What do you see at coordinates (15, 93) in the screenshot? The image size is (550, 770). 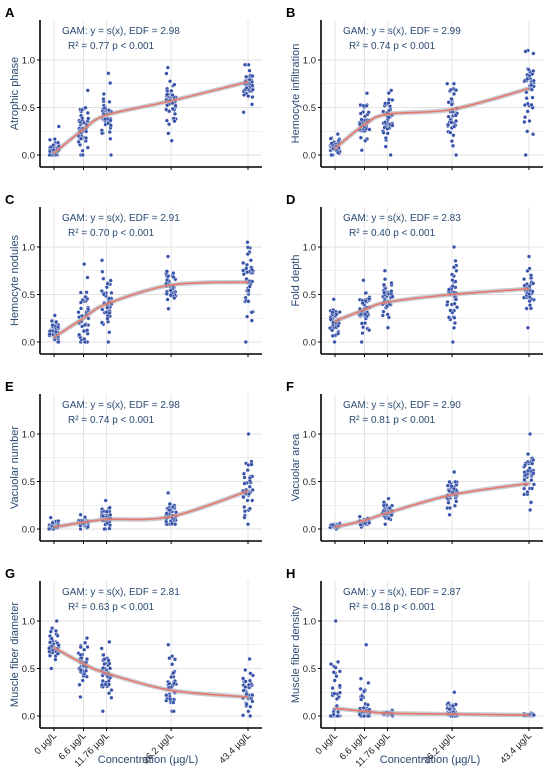 I see `y-axis-label: Atrophic phase` at bounding box center [15, 93].